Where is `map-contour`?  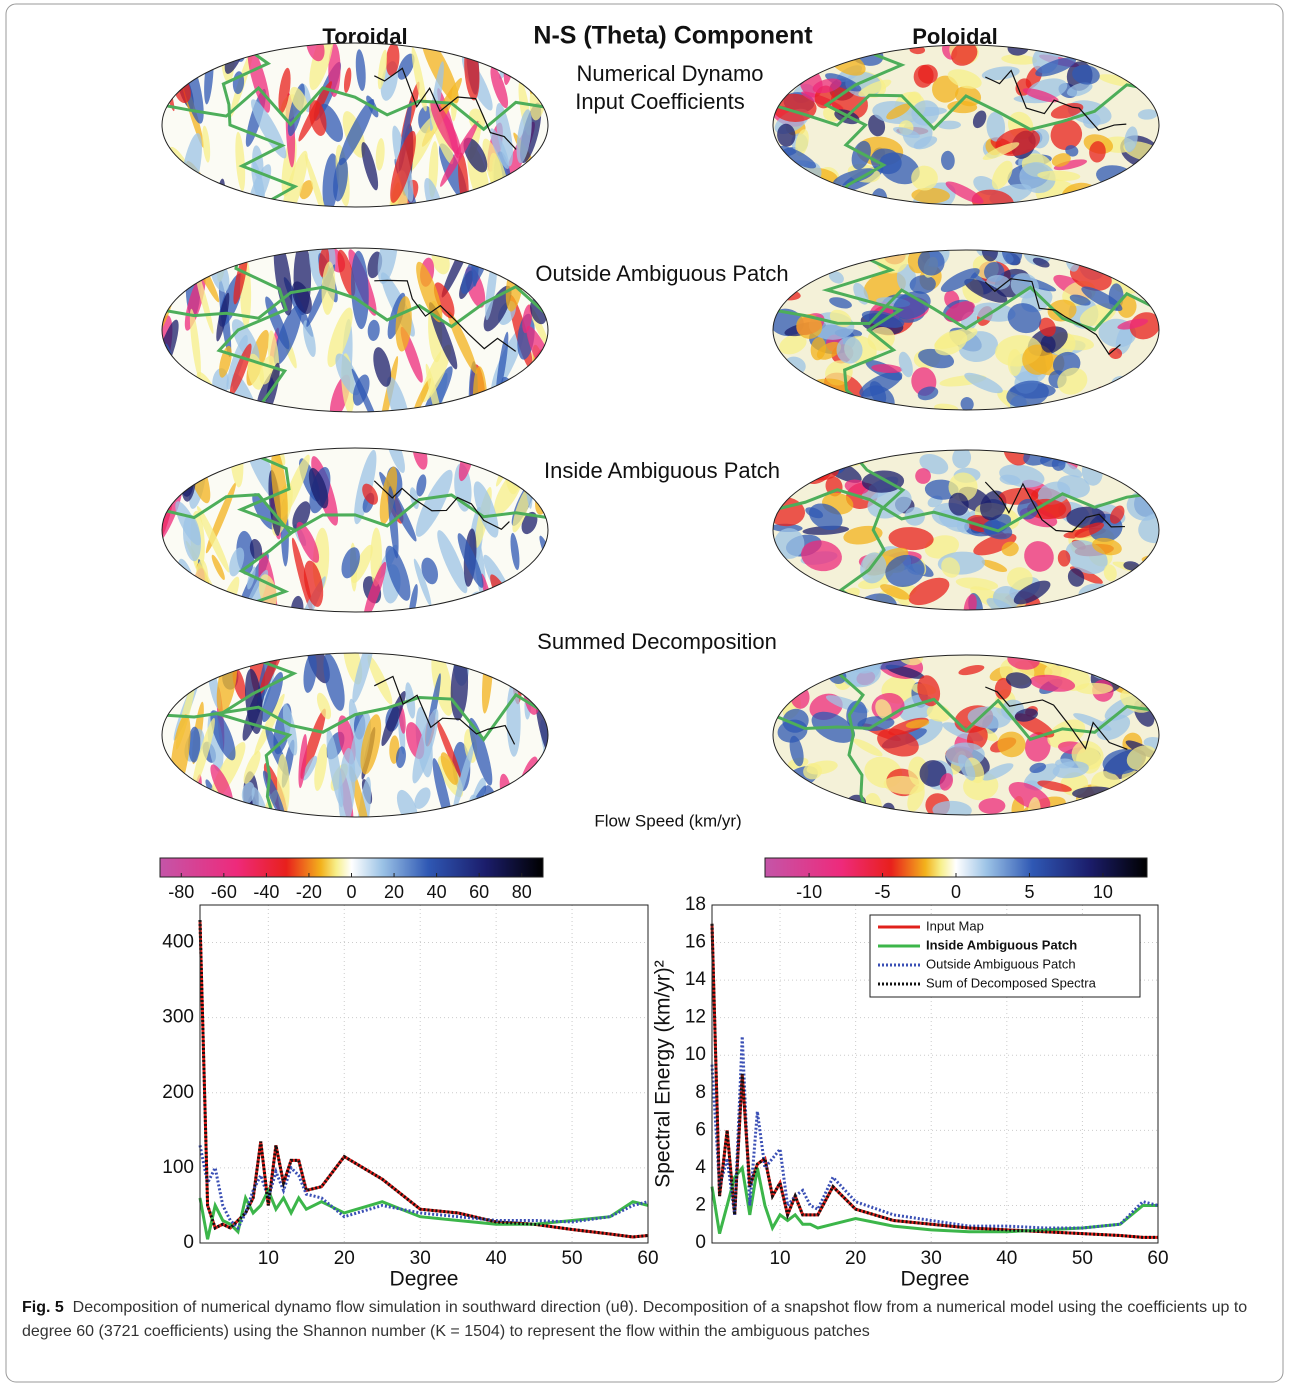 map-contour is located at coordinates (872, 530).